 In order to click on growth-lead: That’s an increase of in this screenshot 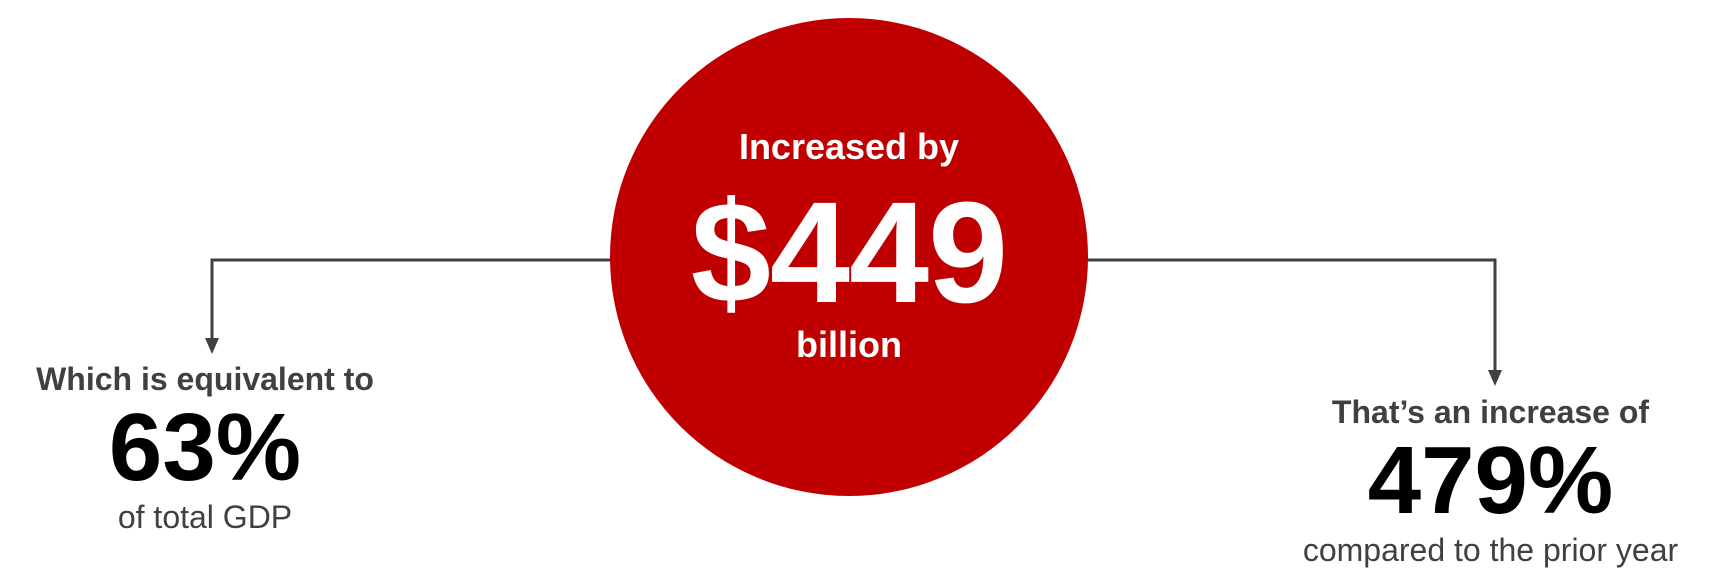, I will do `click(1490, 412)`.